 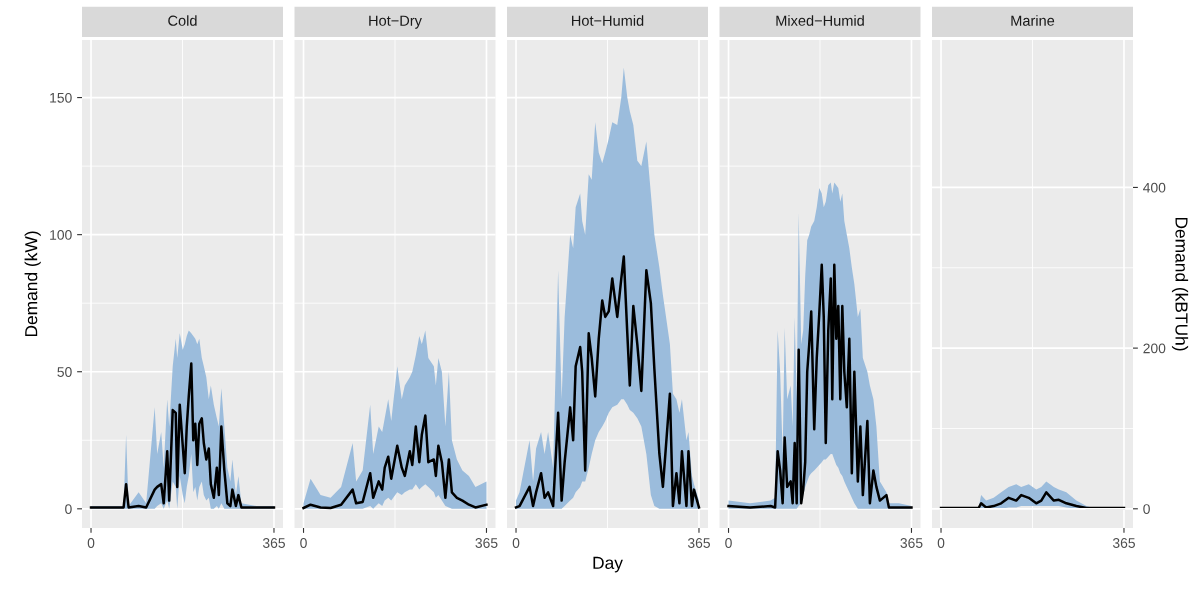 I want to click on y-tick-label: 150, so click(x=61, y=97).